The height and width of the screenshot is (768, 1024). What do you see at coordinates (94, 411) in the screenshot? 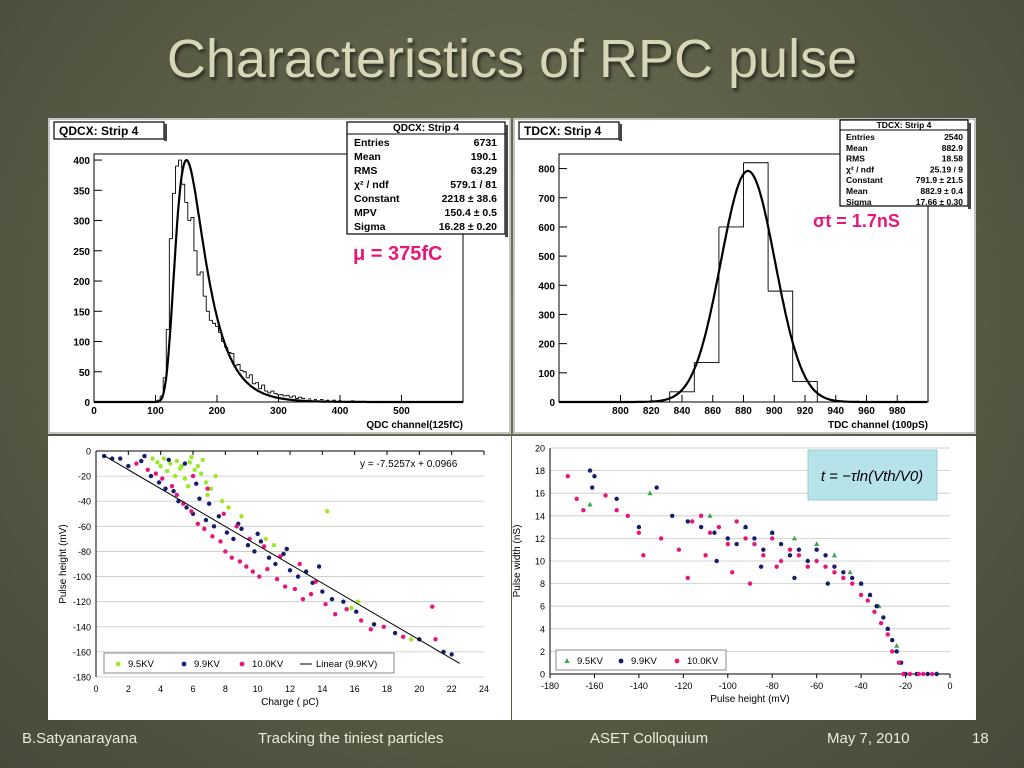
I see `qdc-x-tick-label: 0` at bounding box center [94, 411].